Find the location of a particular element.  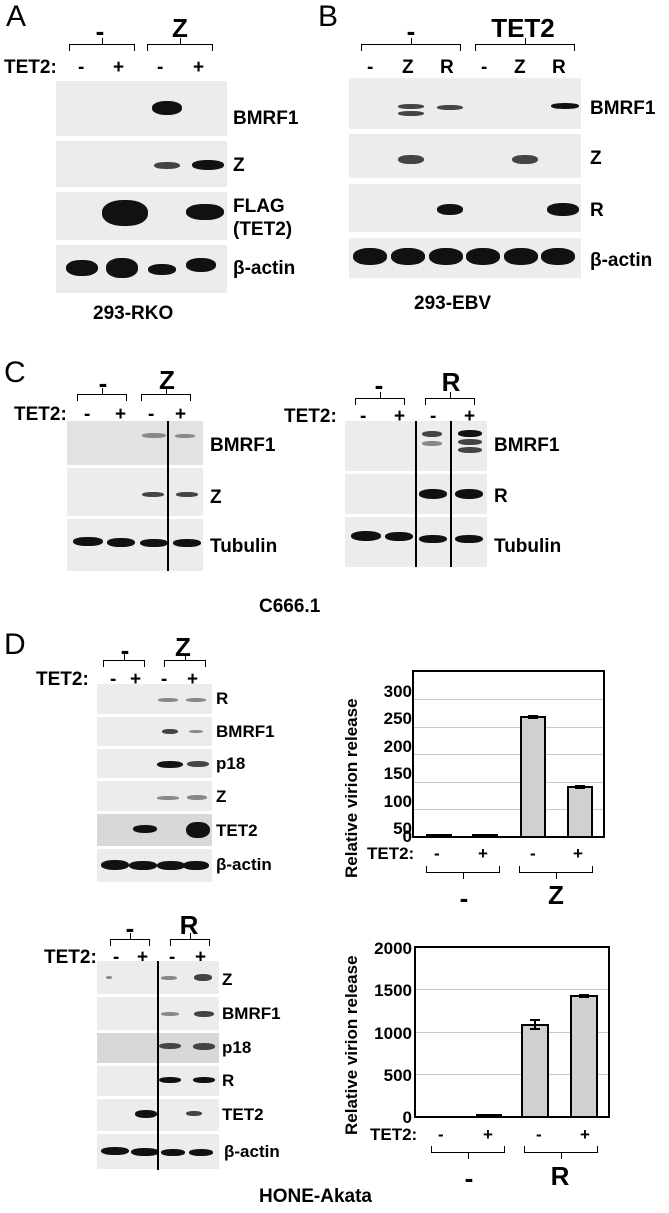

row-label-tet2: TET2 is located at coordinates (243, 1114).